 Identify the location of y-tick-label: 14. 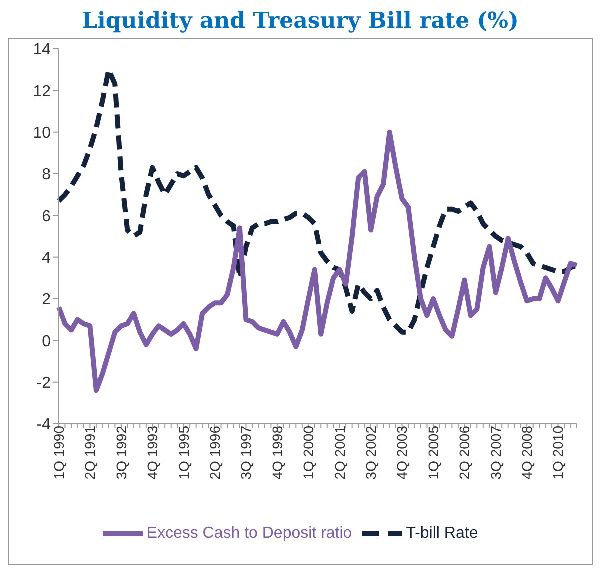
(42, 50).